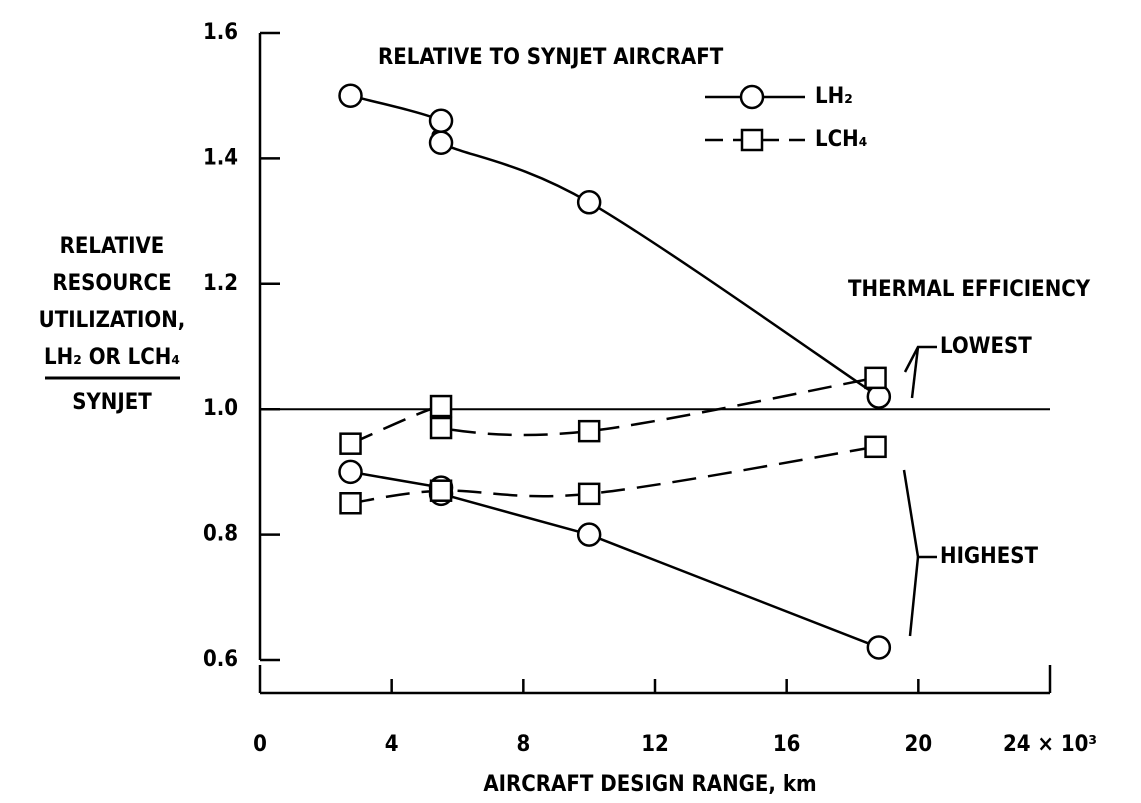  What do you see at coordinates (112, 246) in the screenshot?
I see `y-axis-label: RELATIVE` at bounding box center [112, 246].